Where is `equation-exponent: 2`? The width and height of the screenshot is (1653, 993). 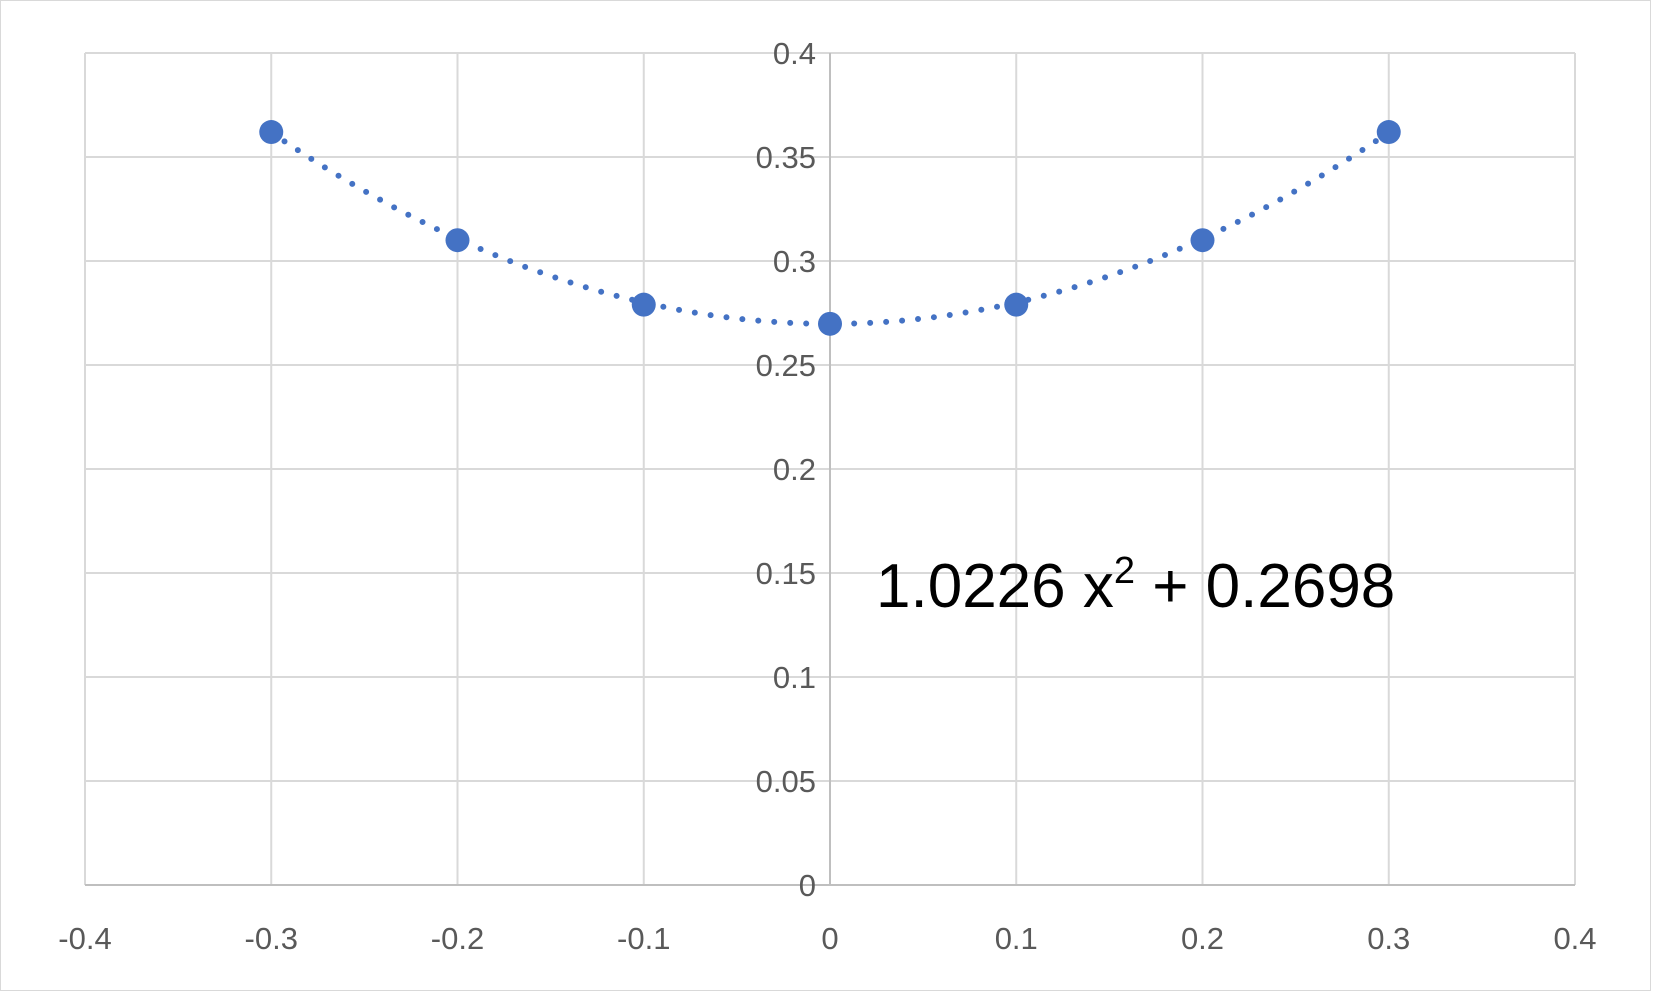
equation-exponent: 2 is located at coordinates (1124, 571).